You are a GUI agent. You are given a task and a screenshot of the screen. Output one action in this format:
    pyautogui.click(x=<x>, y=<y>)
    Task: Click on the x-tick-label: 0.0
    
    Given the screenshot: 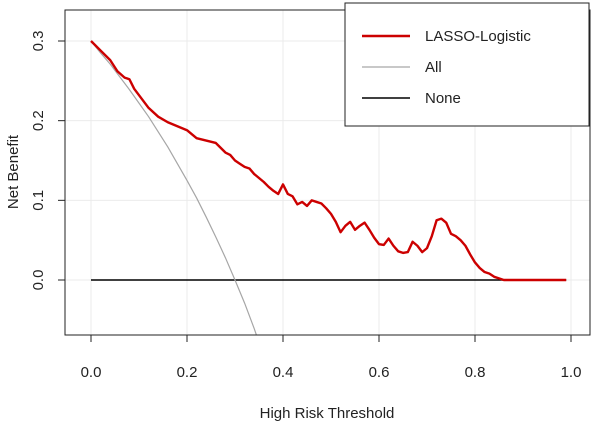 What is the action you would take?
    pyautogui.click(x=91, y=372)
    